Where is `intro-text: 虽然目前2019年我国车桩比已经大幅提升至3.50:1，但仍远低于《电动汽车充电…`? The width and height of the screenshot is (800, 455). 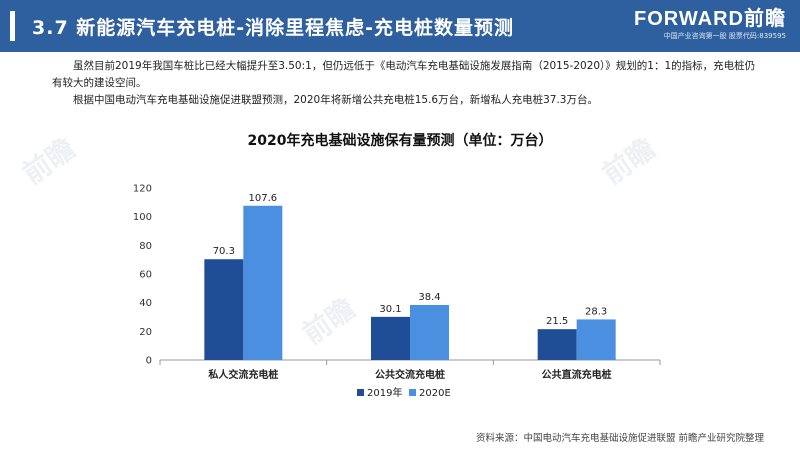
intro-text: 虽然目前2019年我国车桩比已经大幅提升至3.50:1，但仍远低于《电动汽车充电… is located at coordinates (407, 83).